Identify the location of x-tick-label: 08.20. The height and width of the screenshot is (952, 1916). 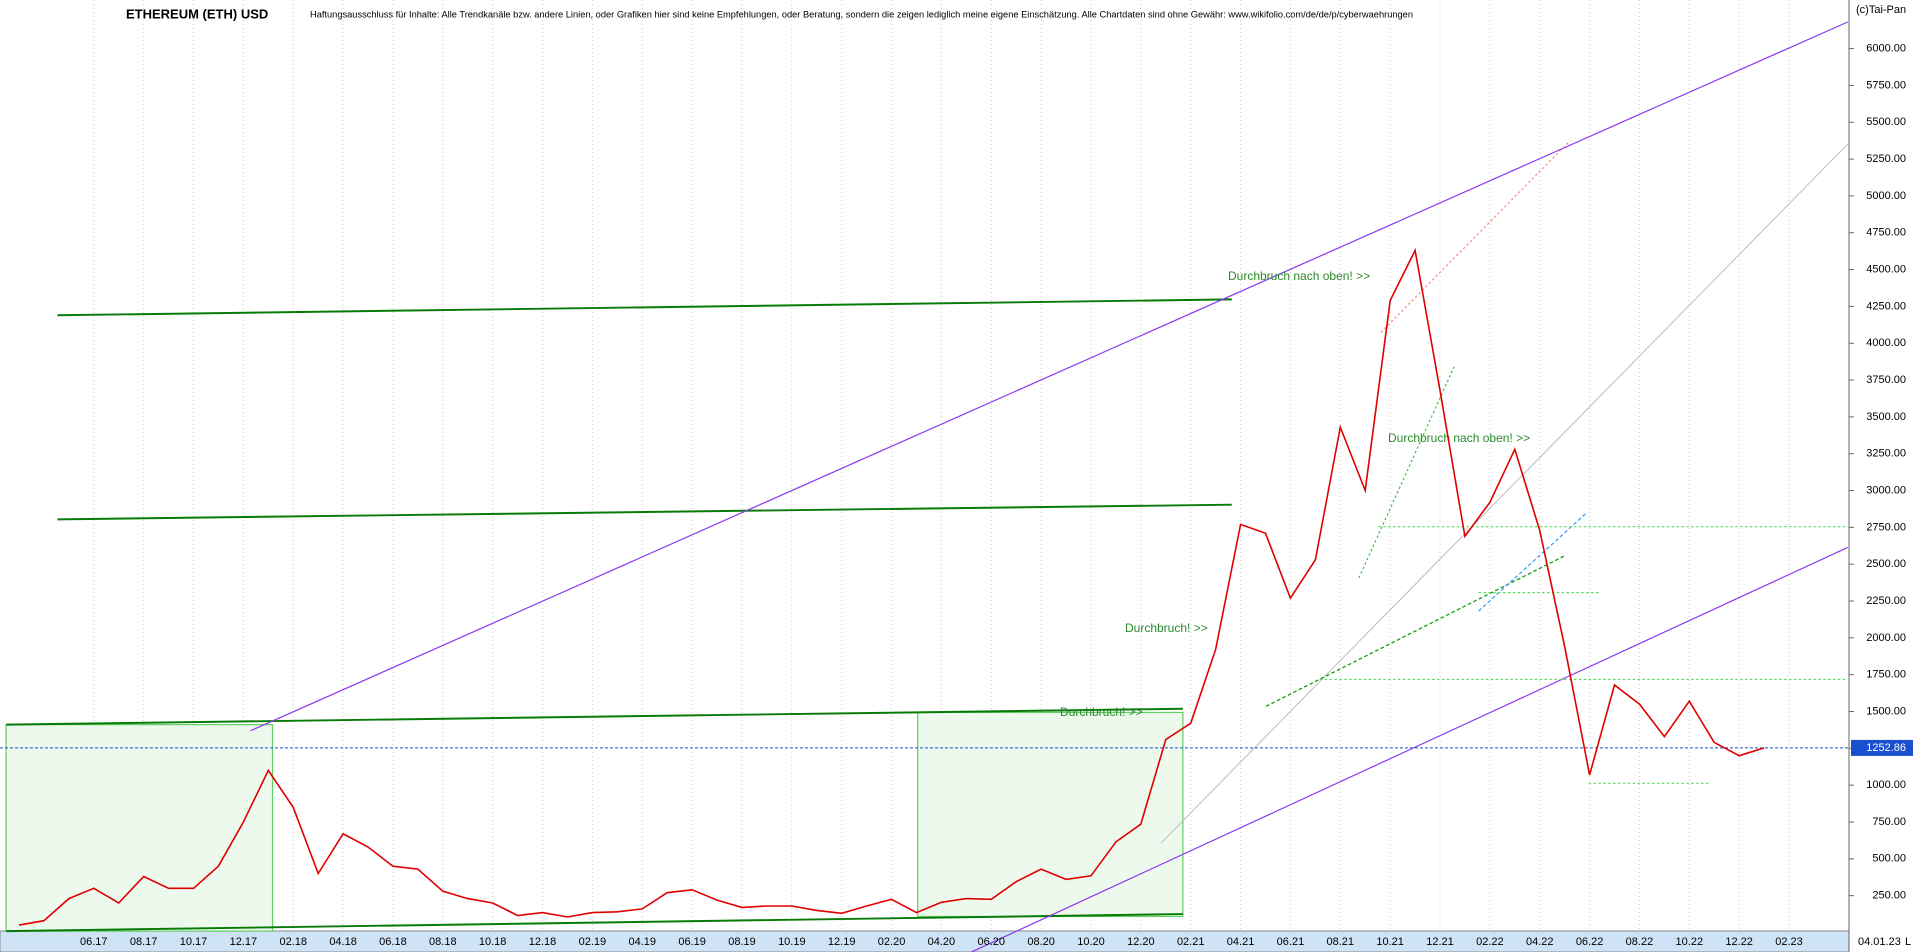
(1041, 942).